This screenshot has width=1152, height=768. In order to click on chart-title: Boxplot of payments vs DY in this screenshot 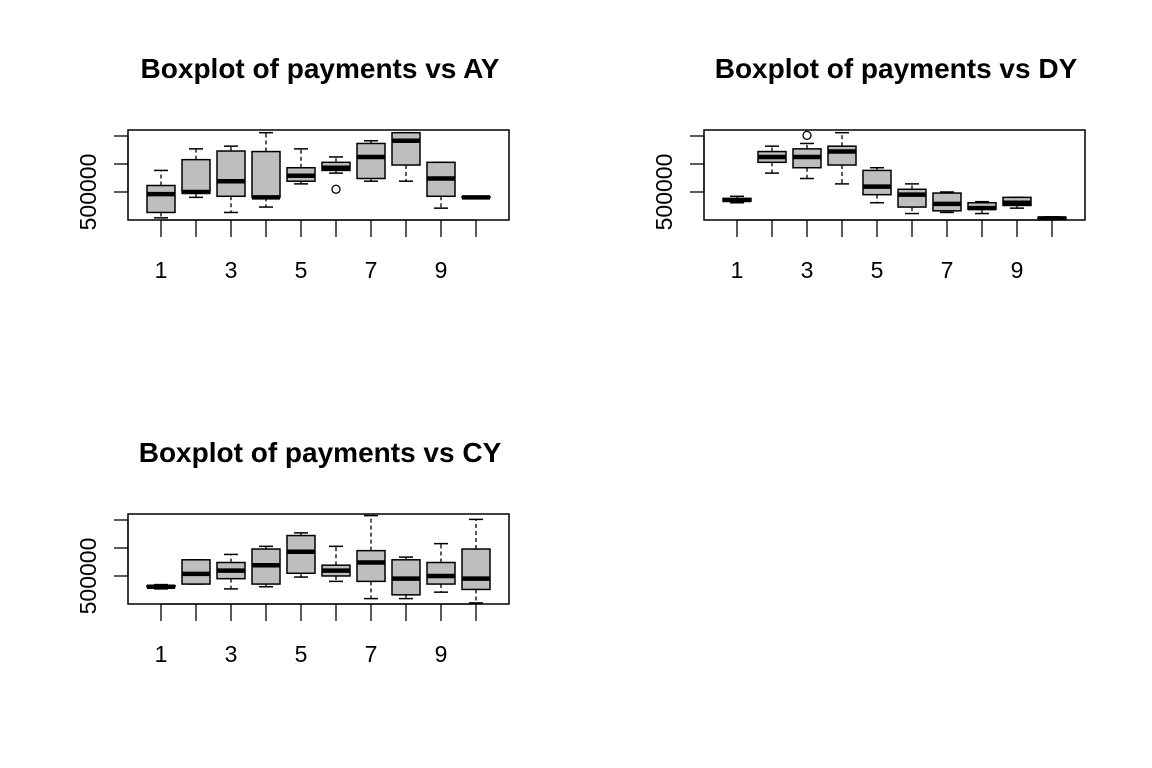, I will do `click(896, 68)`.